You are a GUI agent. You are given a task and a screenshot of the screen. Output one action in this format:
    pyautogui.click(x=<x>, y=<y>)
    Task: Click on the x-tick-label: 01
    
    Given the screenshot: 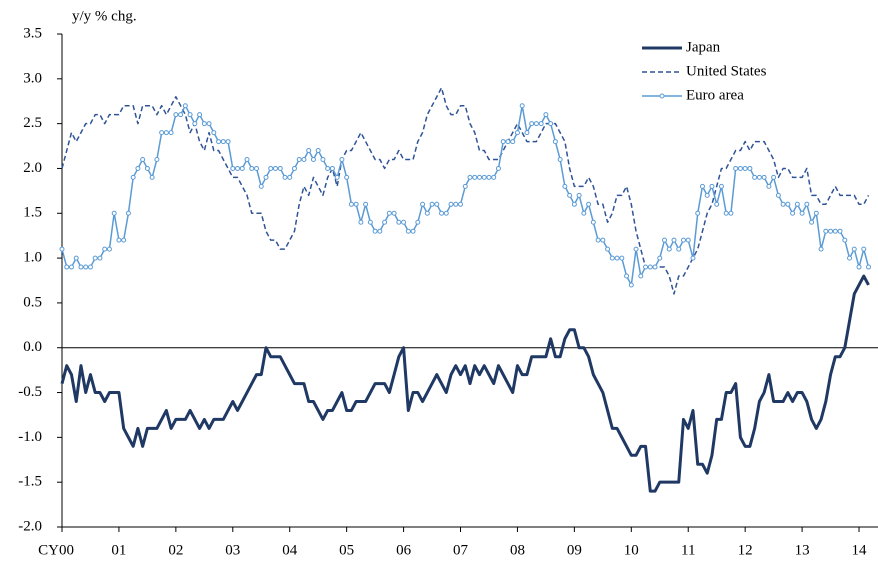 What is the action you would take?
    pyautogui.click(x=118, y=550)
    